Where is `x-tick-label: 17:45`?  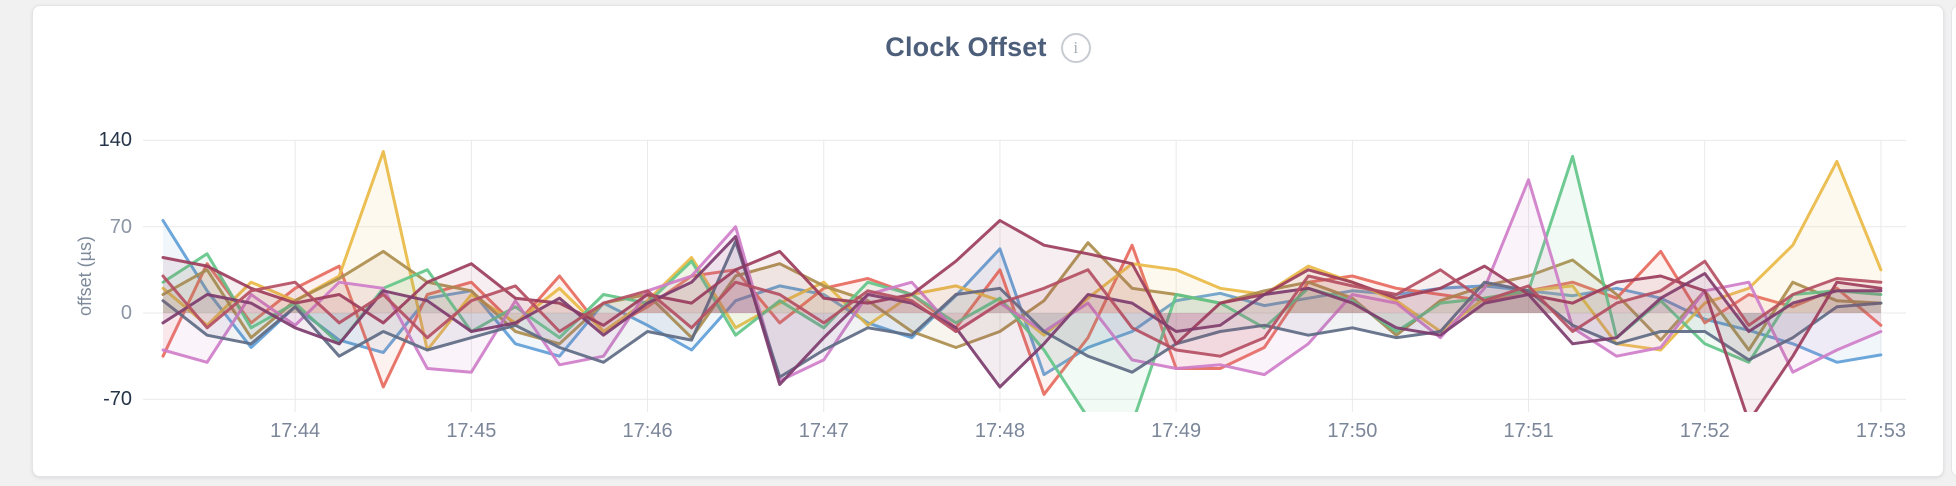 x-tick-label: 17:45 is located at coordinates (471, 431).